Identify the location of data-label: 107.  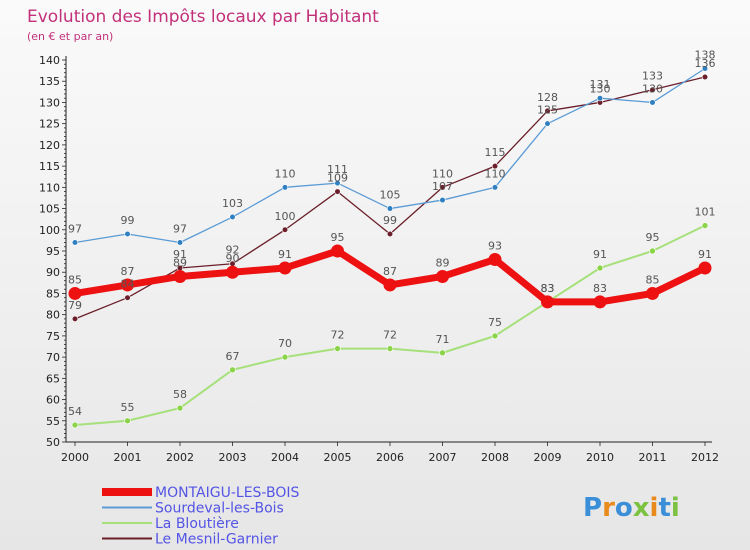
(442, 186).